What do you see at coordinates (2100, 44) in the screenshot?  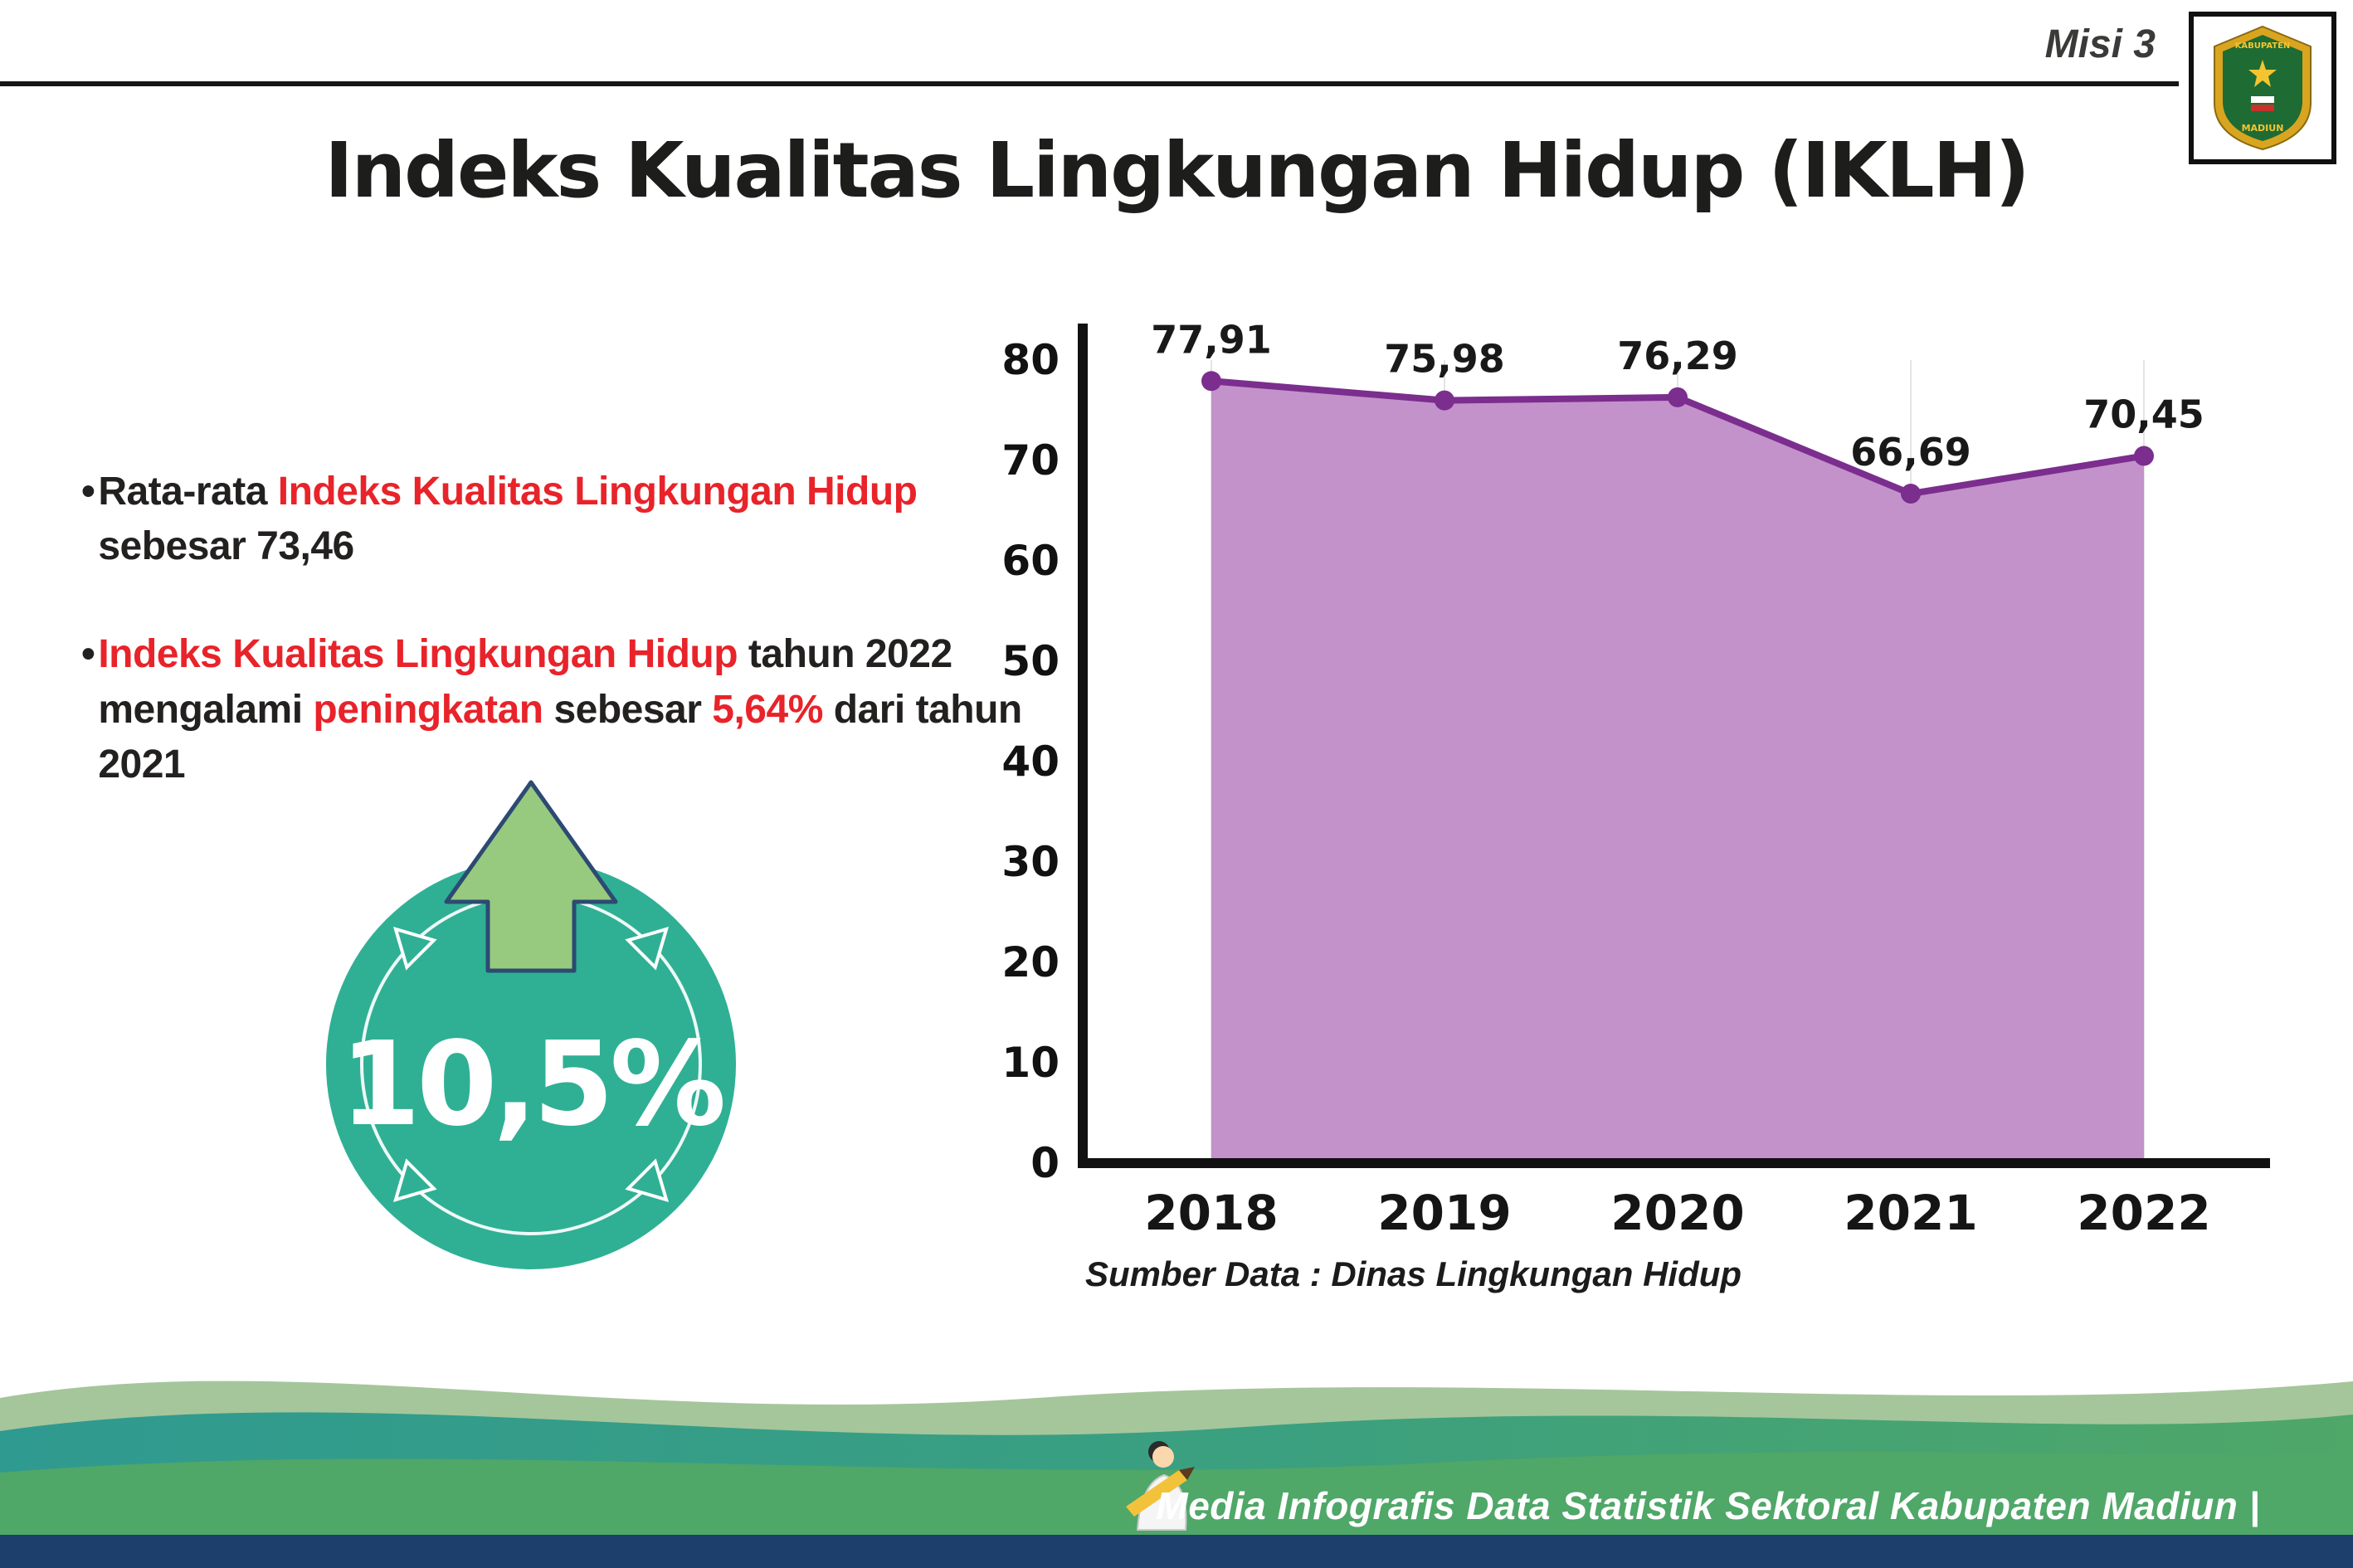 I see `misi-label: Misi 3` at bounding box center [2100, 44].